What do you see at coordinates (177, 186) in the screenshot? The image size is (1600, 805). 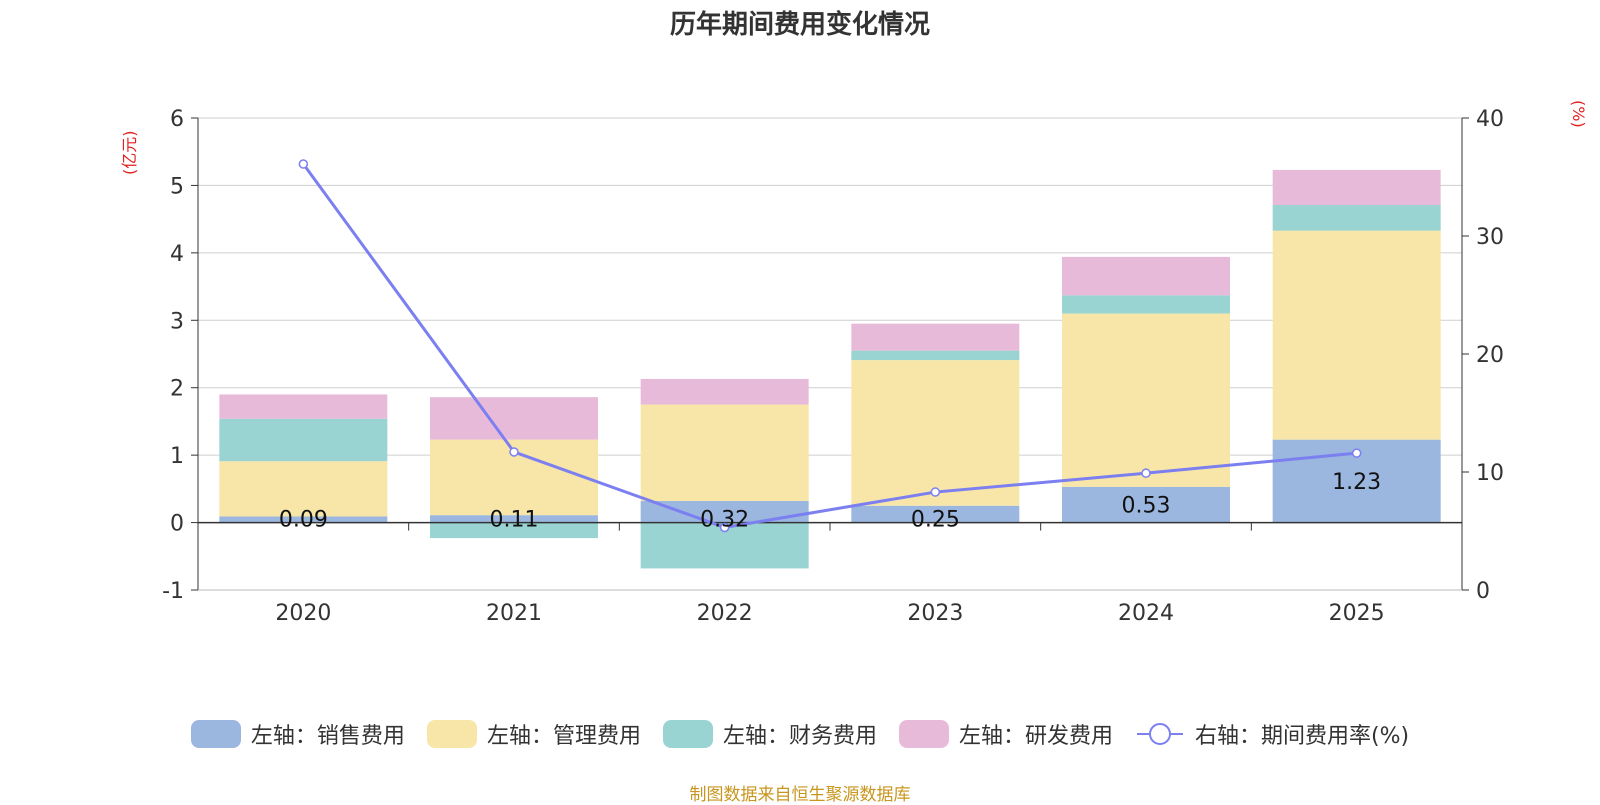 I see `left-tick-label: 5` at bounding box center [177, 186].